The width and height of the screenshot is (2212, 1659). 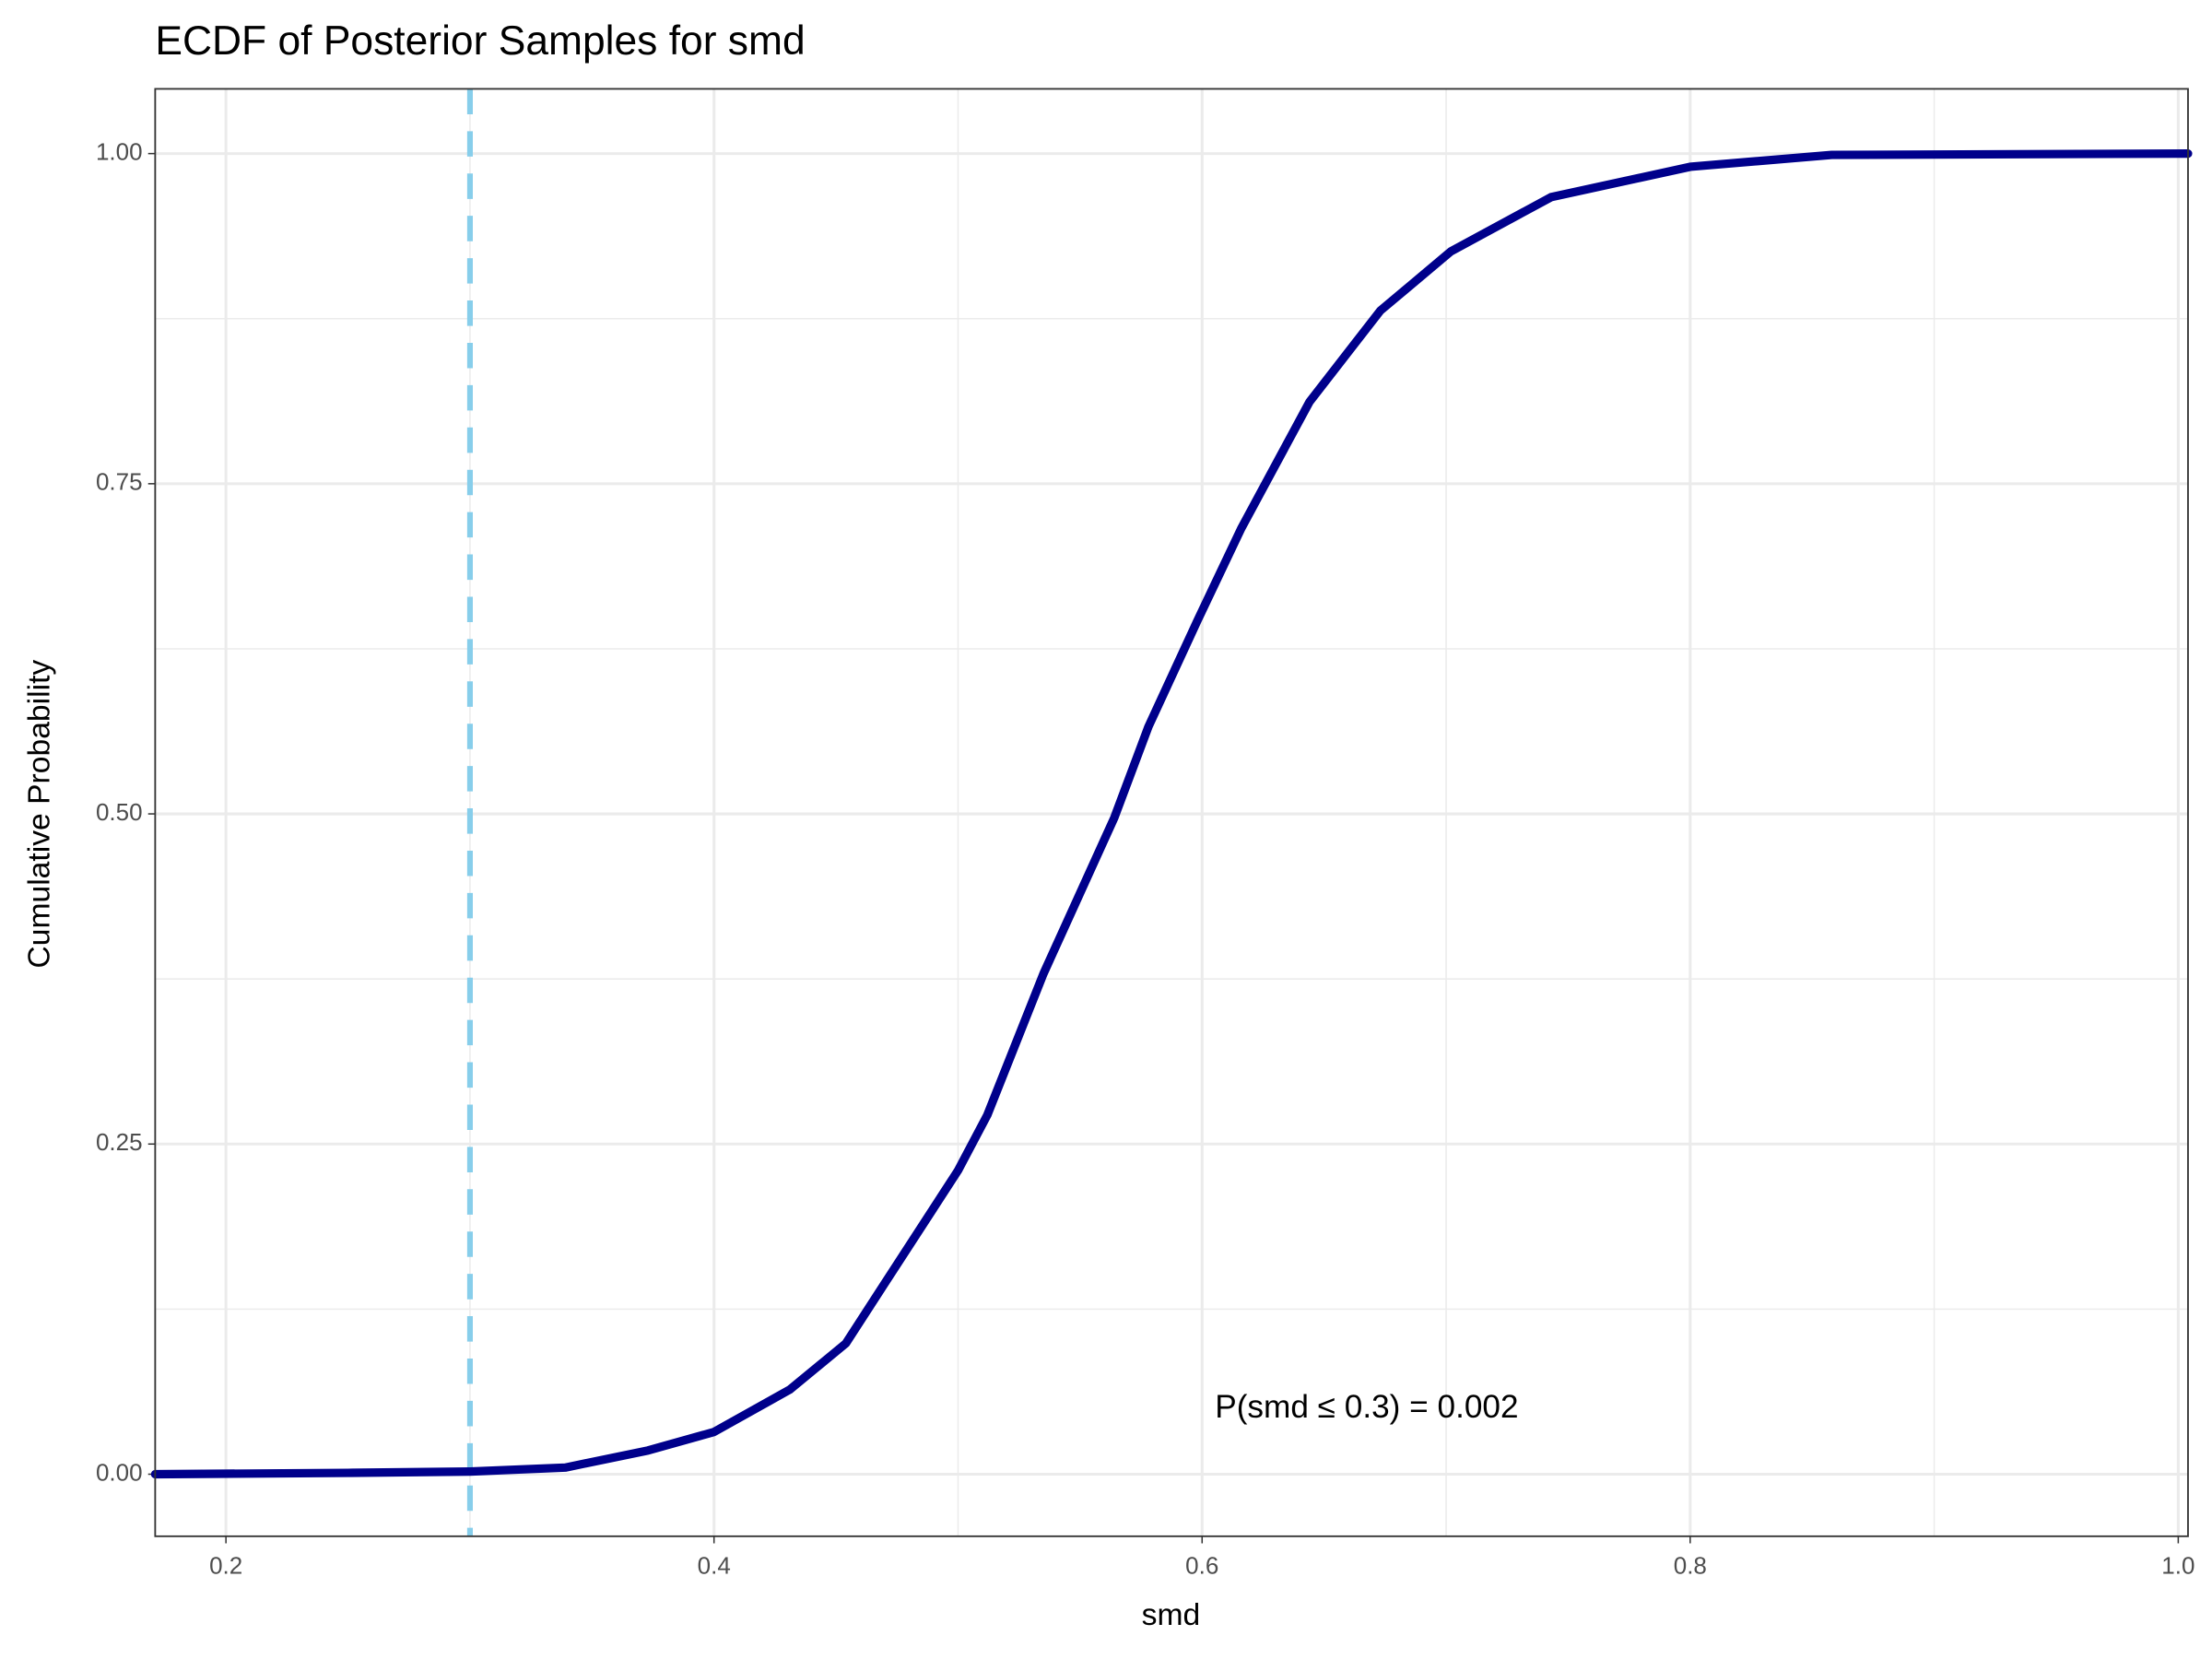 What do you see at coordinates (39, 814) in the screenshot?
I see `y-axis-title: Cumulative Probability` at bounding box center [39, 814].